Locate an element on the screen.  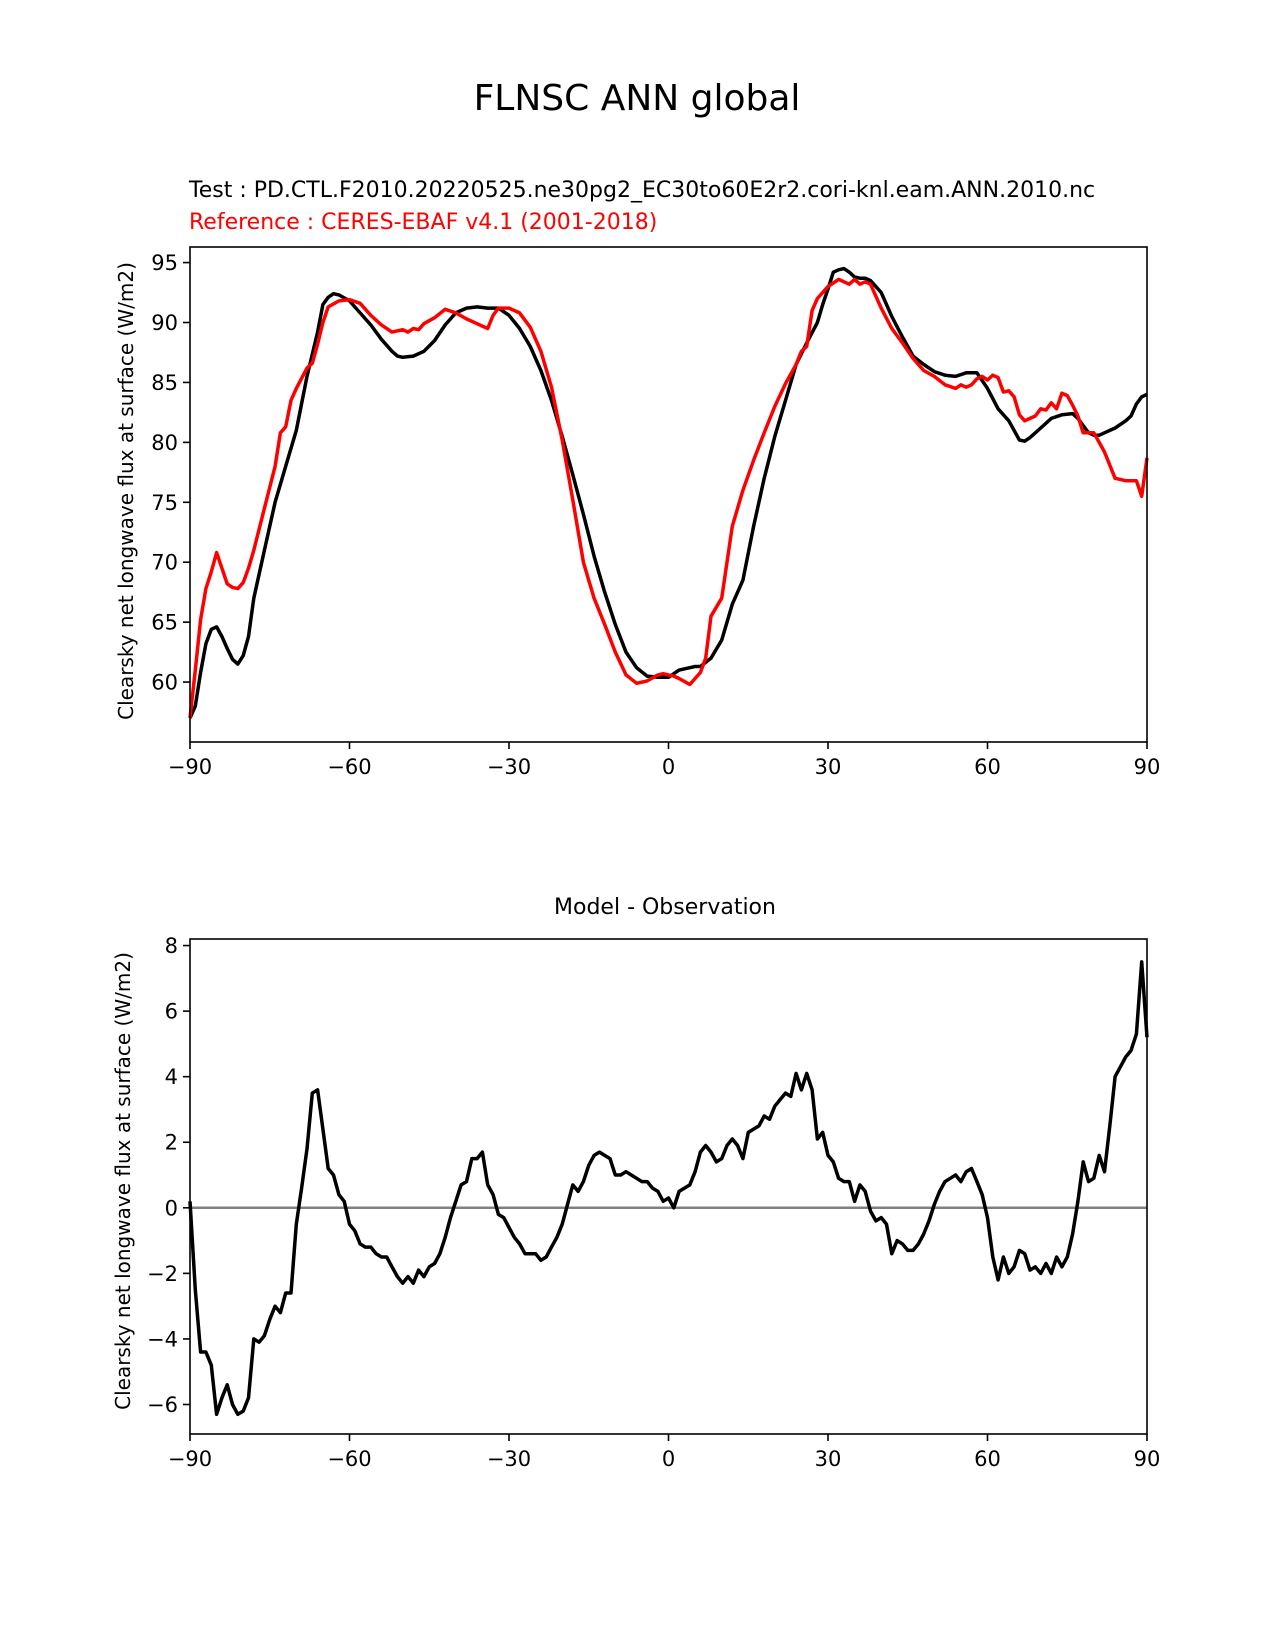
bottom-title: Model - Observation is located at coordinates (665, 907).